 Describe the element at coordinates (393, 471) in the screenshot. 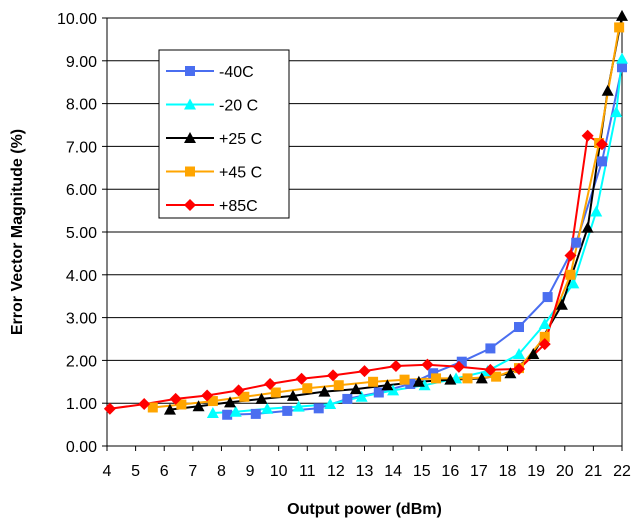

I see `x-tick-label: 14` at that location.